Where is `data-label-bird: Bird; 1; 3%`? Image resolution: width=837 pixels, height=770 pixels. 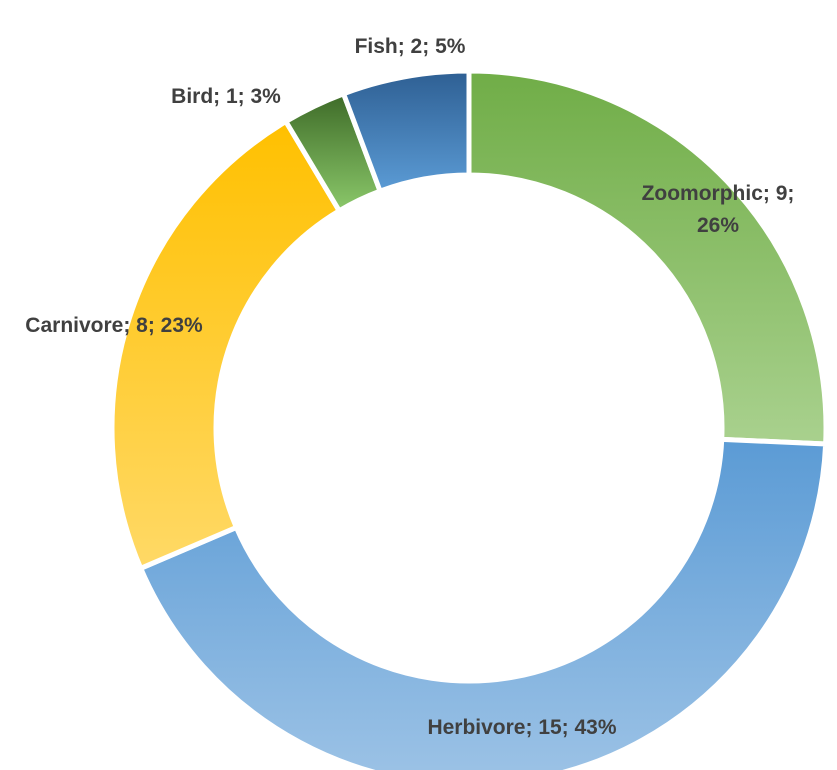 data-label-bird: Bird; 1; 3% is located at coordinates (226, 96).